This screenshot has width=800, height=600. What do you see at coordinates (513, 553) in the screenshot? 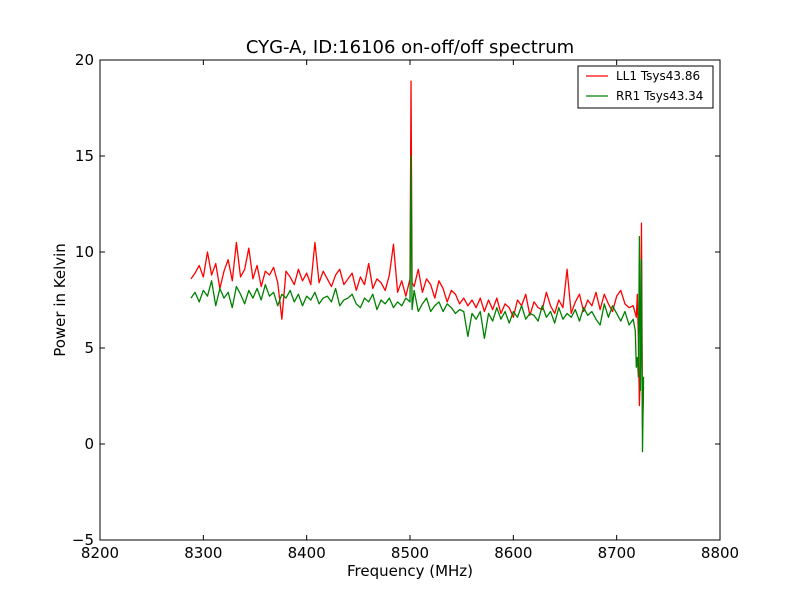
I see `x-tick-label: 8600` at bounding box center [513, 553].